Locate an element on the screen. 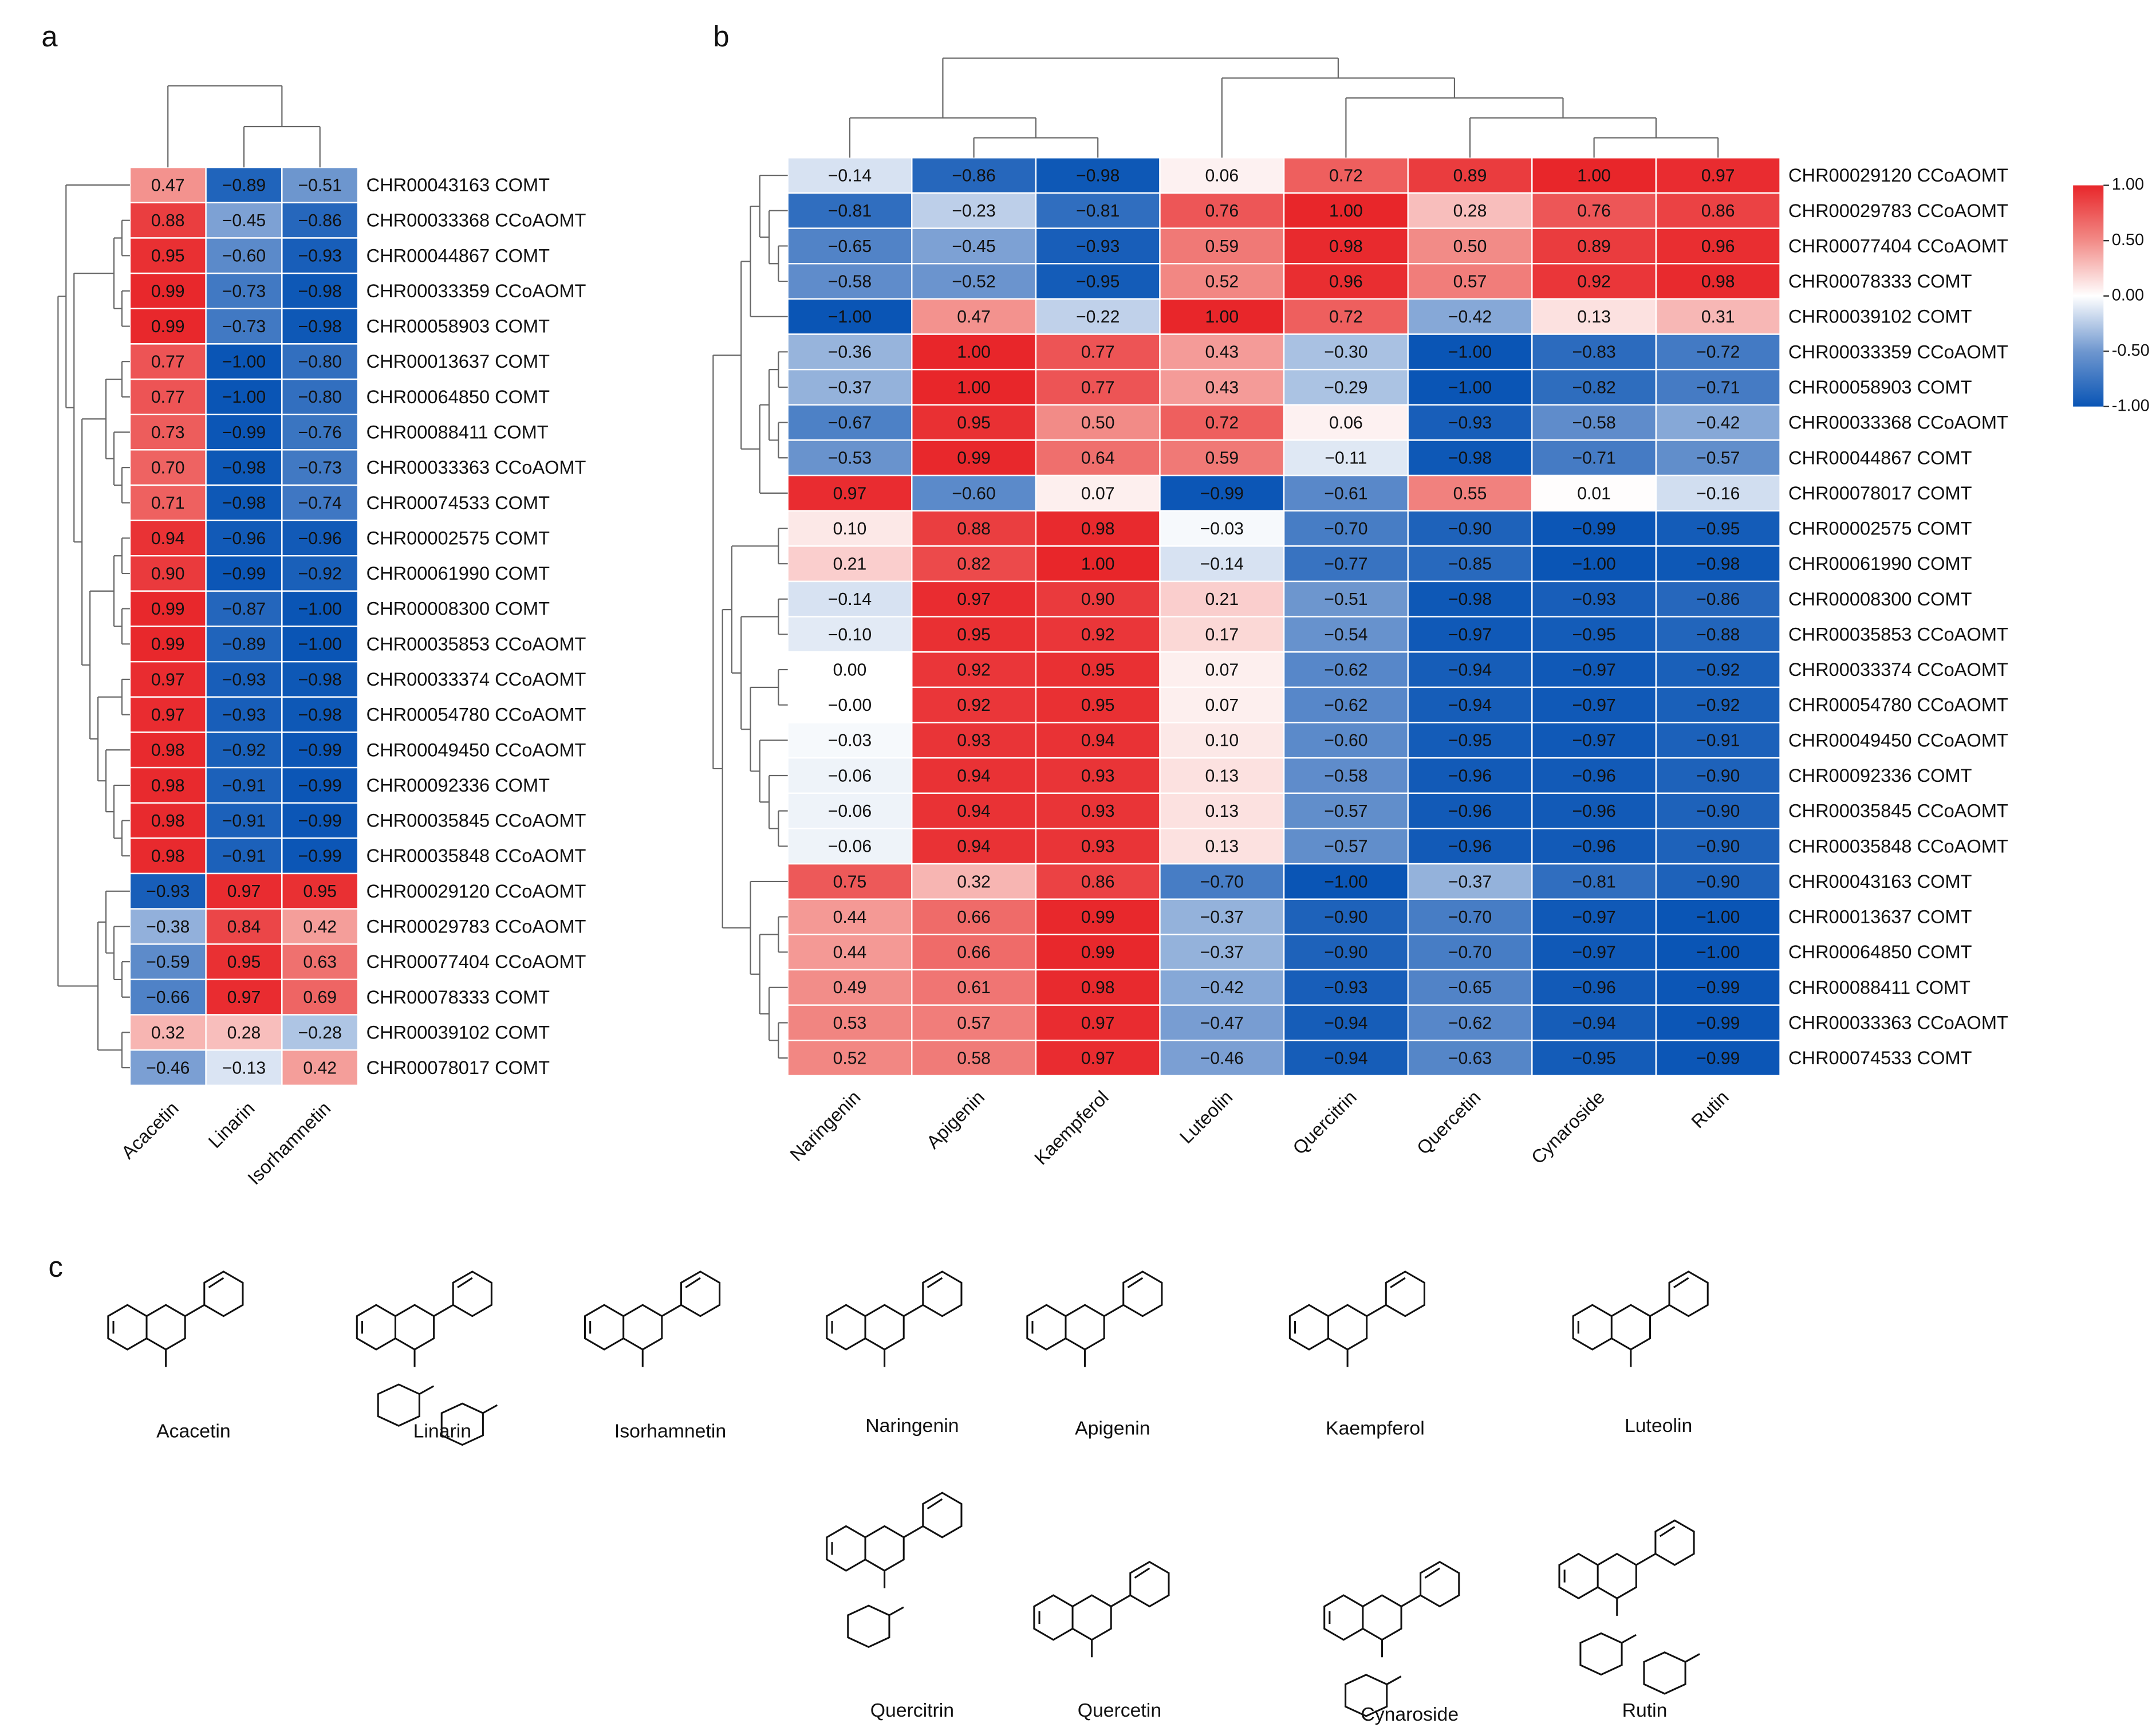  cell-label: −1.00 is located at coordinates (244, 397).